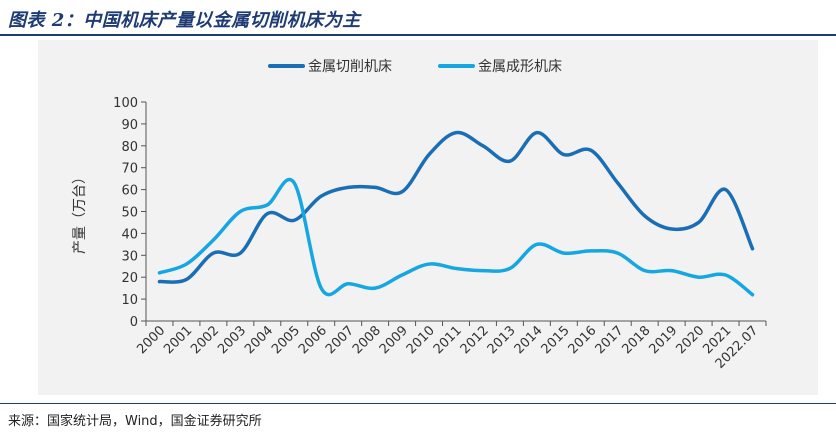 The width and height of the screenshot is (836, 441). I want to click on y-tick-label: 0, so click(134, 322).